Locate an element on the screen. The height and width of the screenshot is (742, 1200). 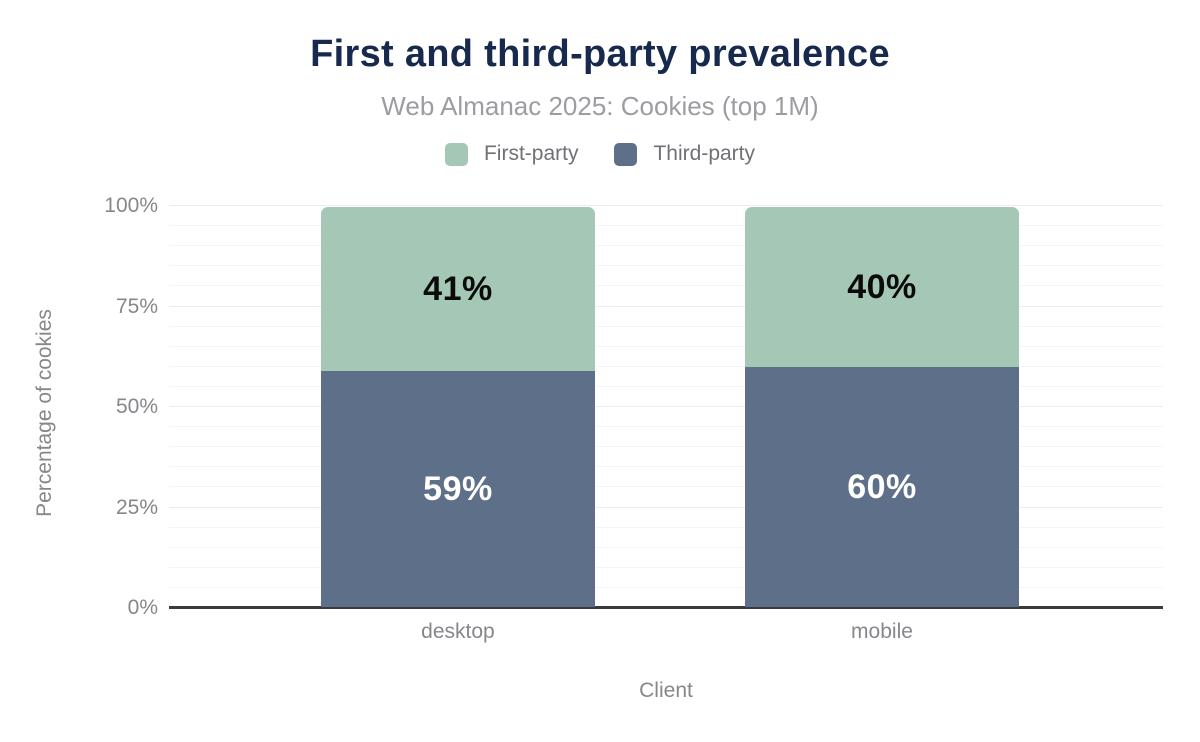
bar-value-label-desktop-first-party: 41% is located at coordinates (458, 288).